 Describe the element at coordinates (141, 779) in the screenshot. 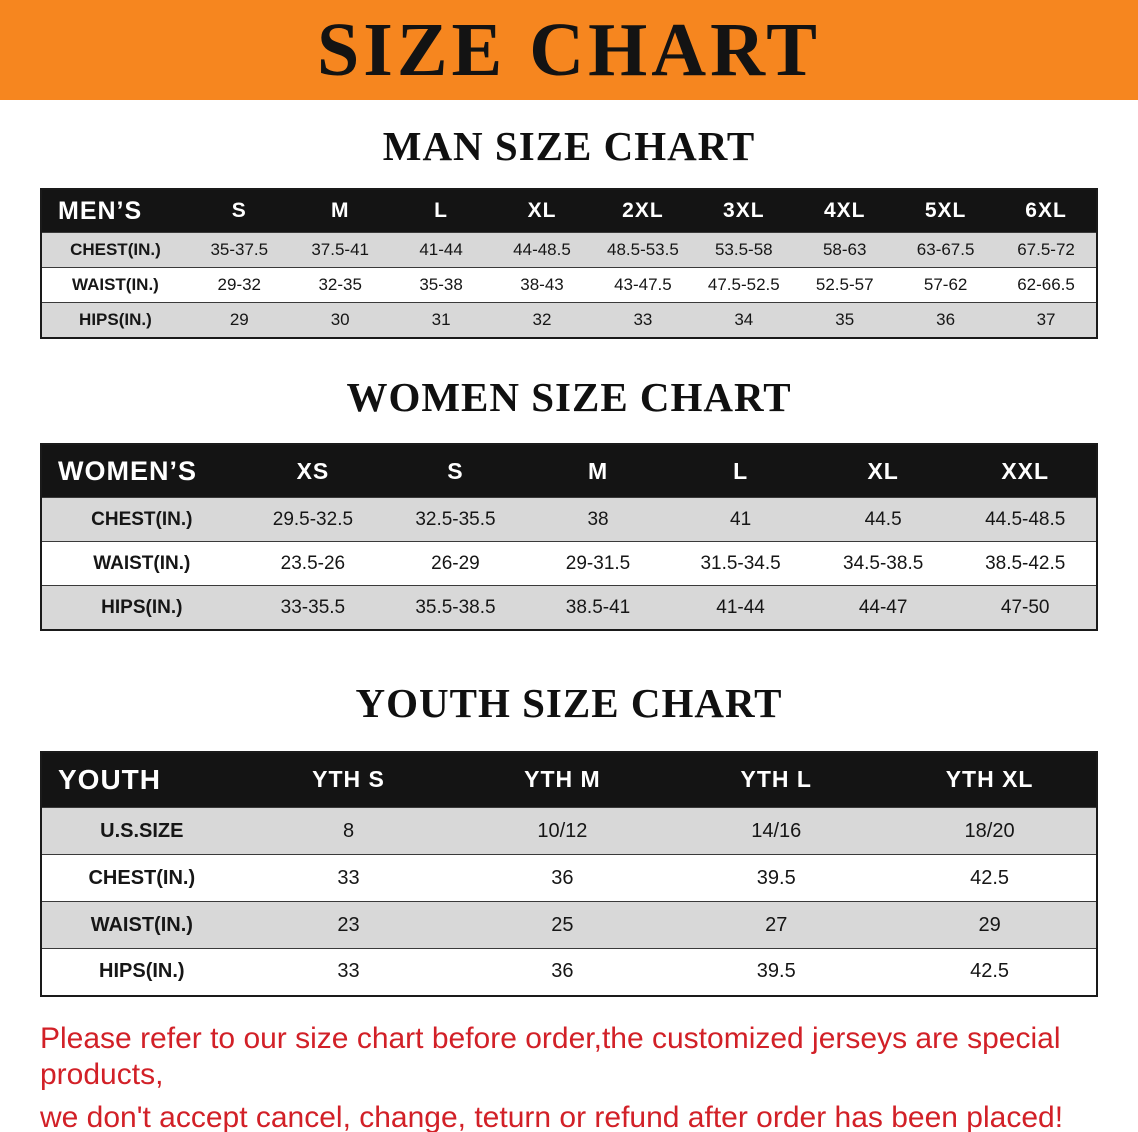

I see `table-title-cell: YOUTH` at that location.